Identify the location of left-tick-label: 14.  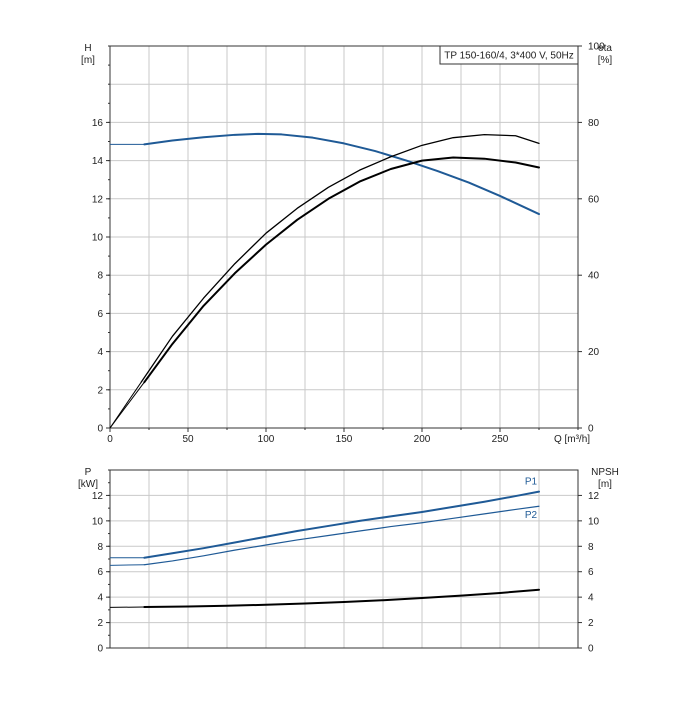
(98, 161).